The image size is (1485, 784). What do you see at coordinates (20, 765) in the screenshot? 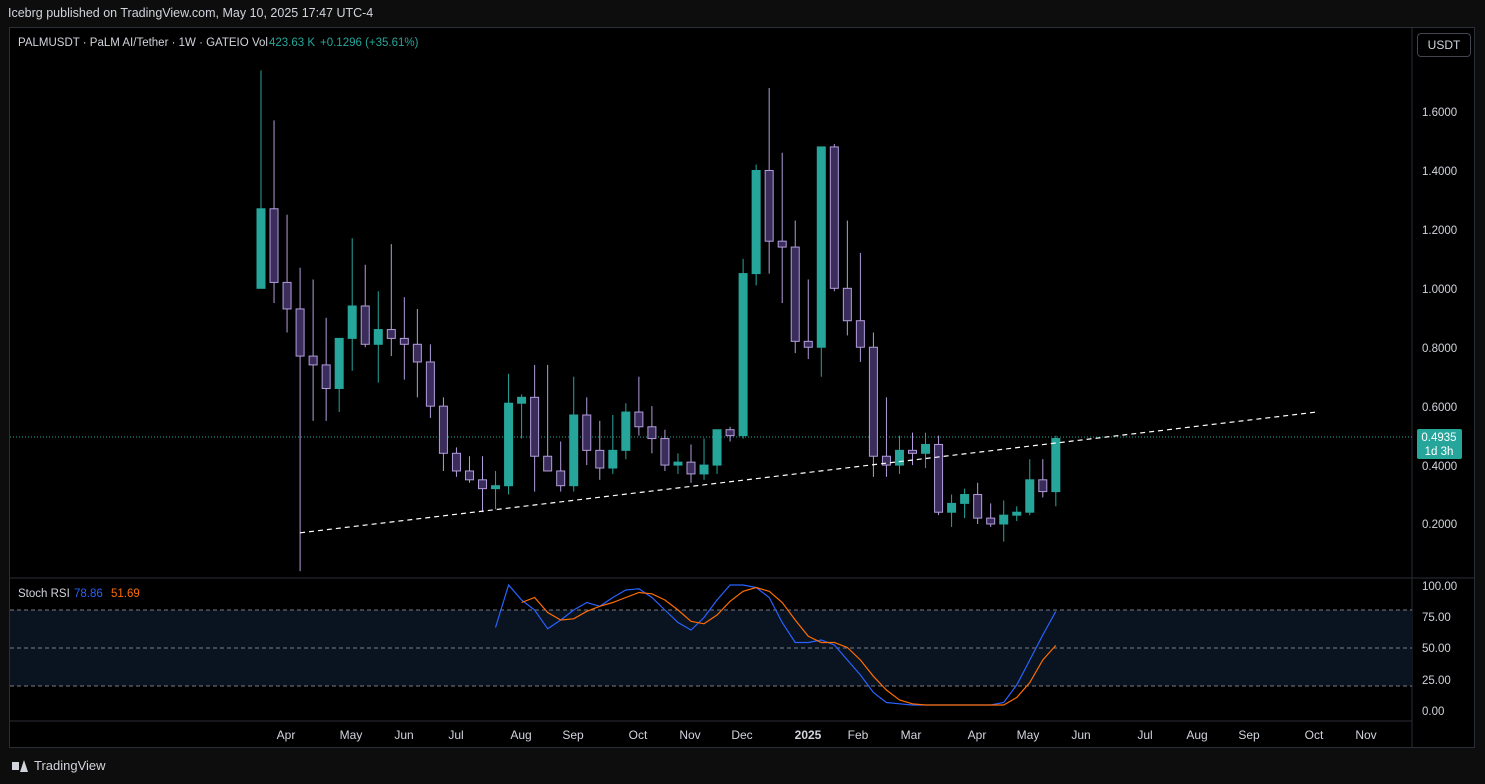
I see `tradingview-logo-icon` at bounding box center [20, 765].